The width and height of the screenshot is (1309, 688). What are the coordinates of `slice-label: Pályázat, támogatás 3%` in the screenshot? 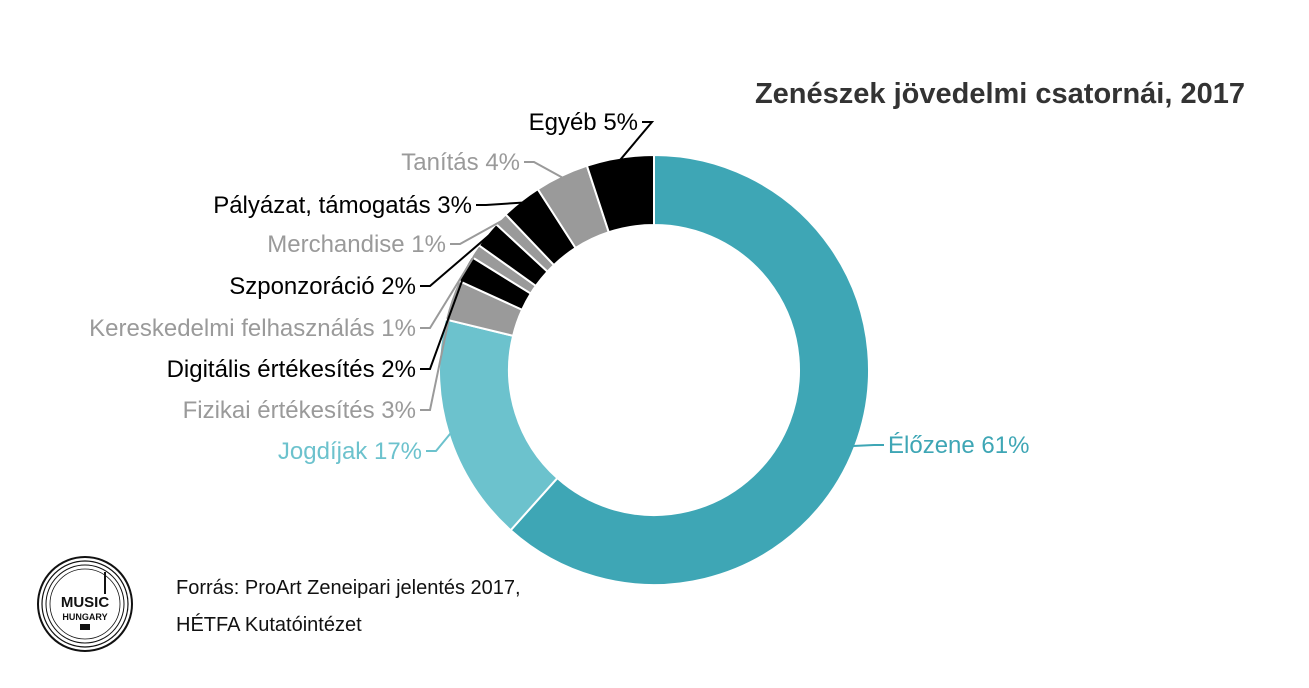 It's located at (342, 205).